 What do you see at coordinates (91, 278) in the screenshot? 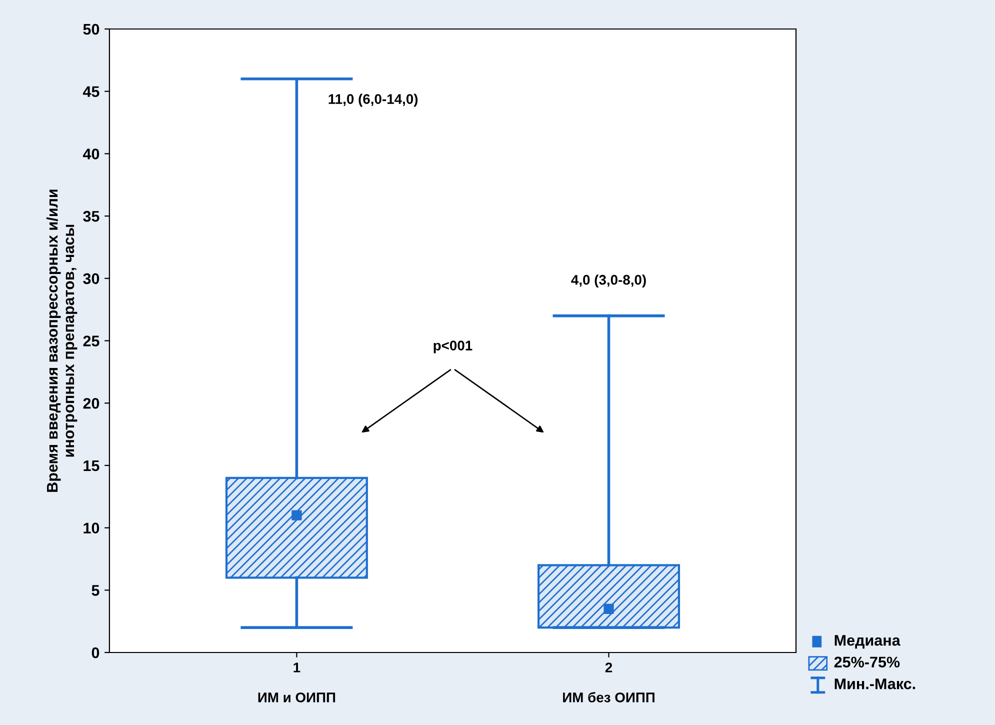
I see `y-tick-label: 30` at bounding box center [91, 278].